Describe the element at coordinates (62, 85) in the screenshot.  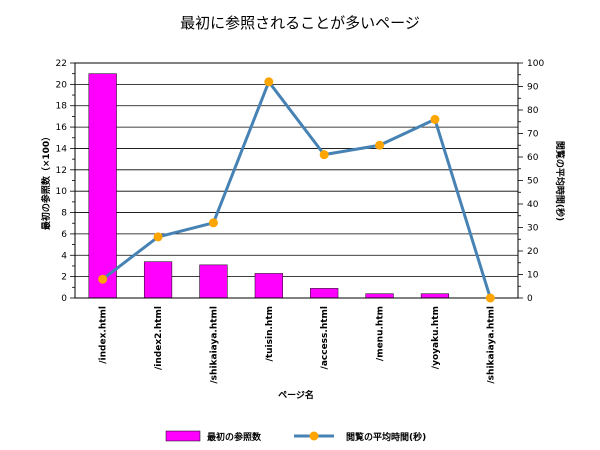
I see `left-tick-label: 20` at that location.